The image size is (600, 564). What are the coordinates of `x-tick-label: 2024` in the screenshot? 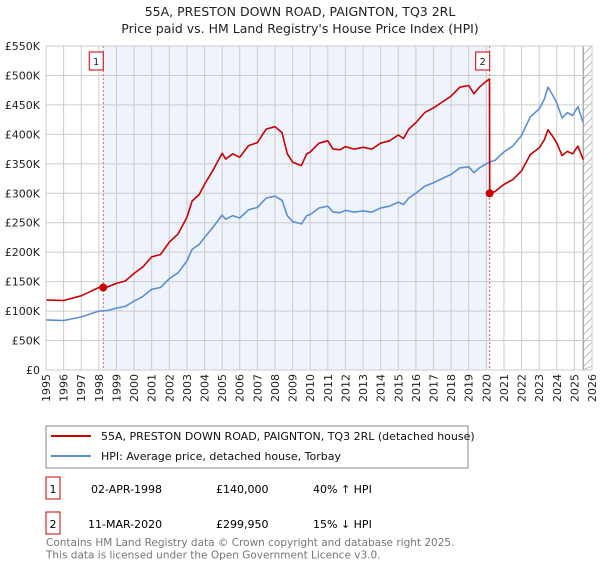 It's located at (557, 388).